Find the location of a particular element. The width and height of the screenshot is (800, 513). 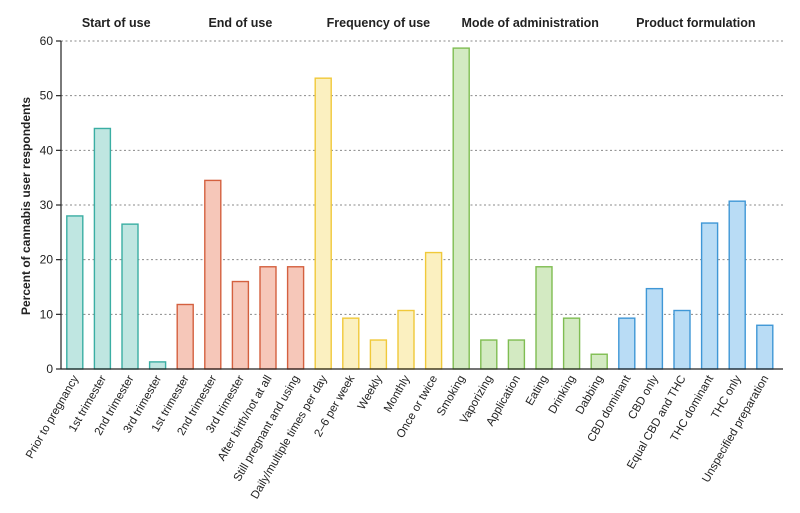

y-tick-label: 20 is located at coordinates (47, 260).